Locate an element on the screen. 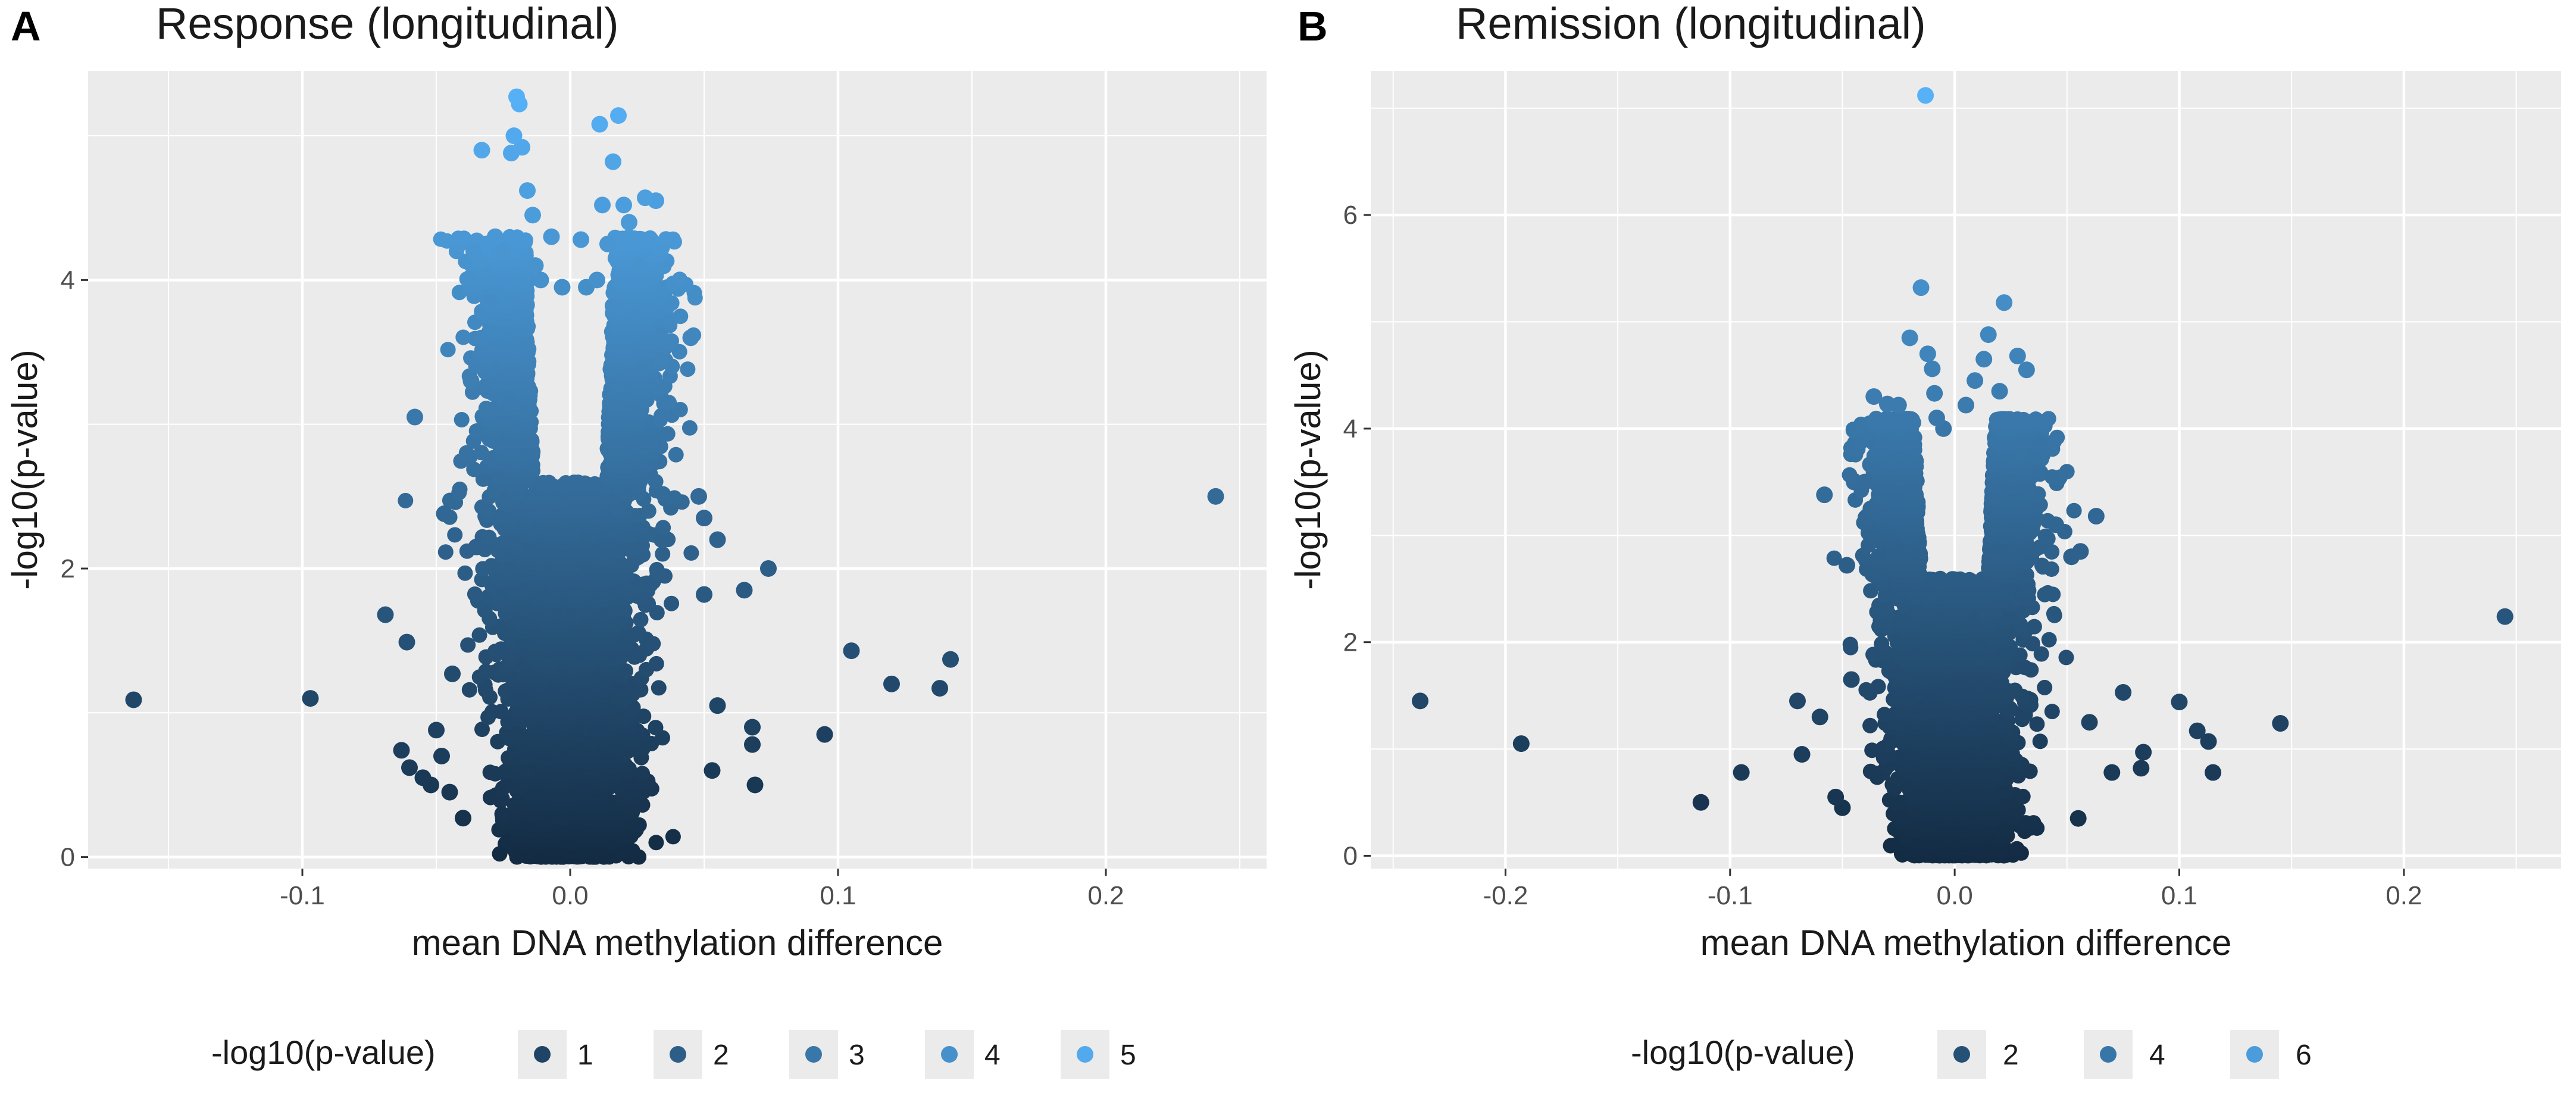 This screenshot has width=2576, height=1099. panel-letter-a: A is located at coordinates (26, 26).